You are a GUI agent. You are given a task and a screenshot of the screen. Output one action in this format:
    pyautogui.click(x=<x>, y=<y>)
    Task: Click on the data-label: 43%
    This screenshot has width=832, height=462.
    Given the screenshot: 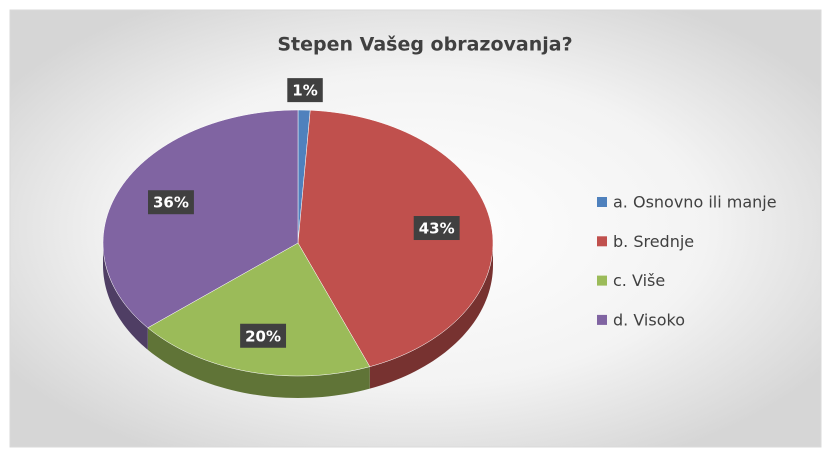 What is the action you would take?
    pyautogui.click(x=437, y=229)
    